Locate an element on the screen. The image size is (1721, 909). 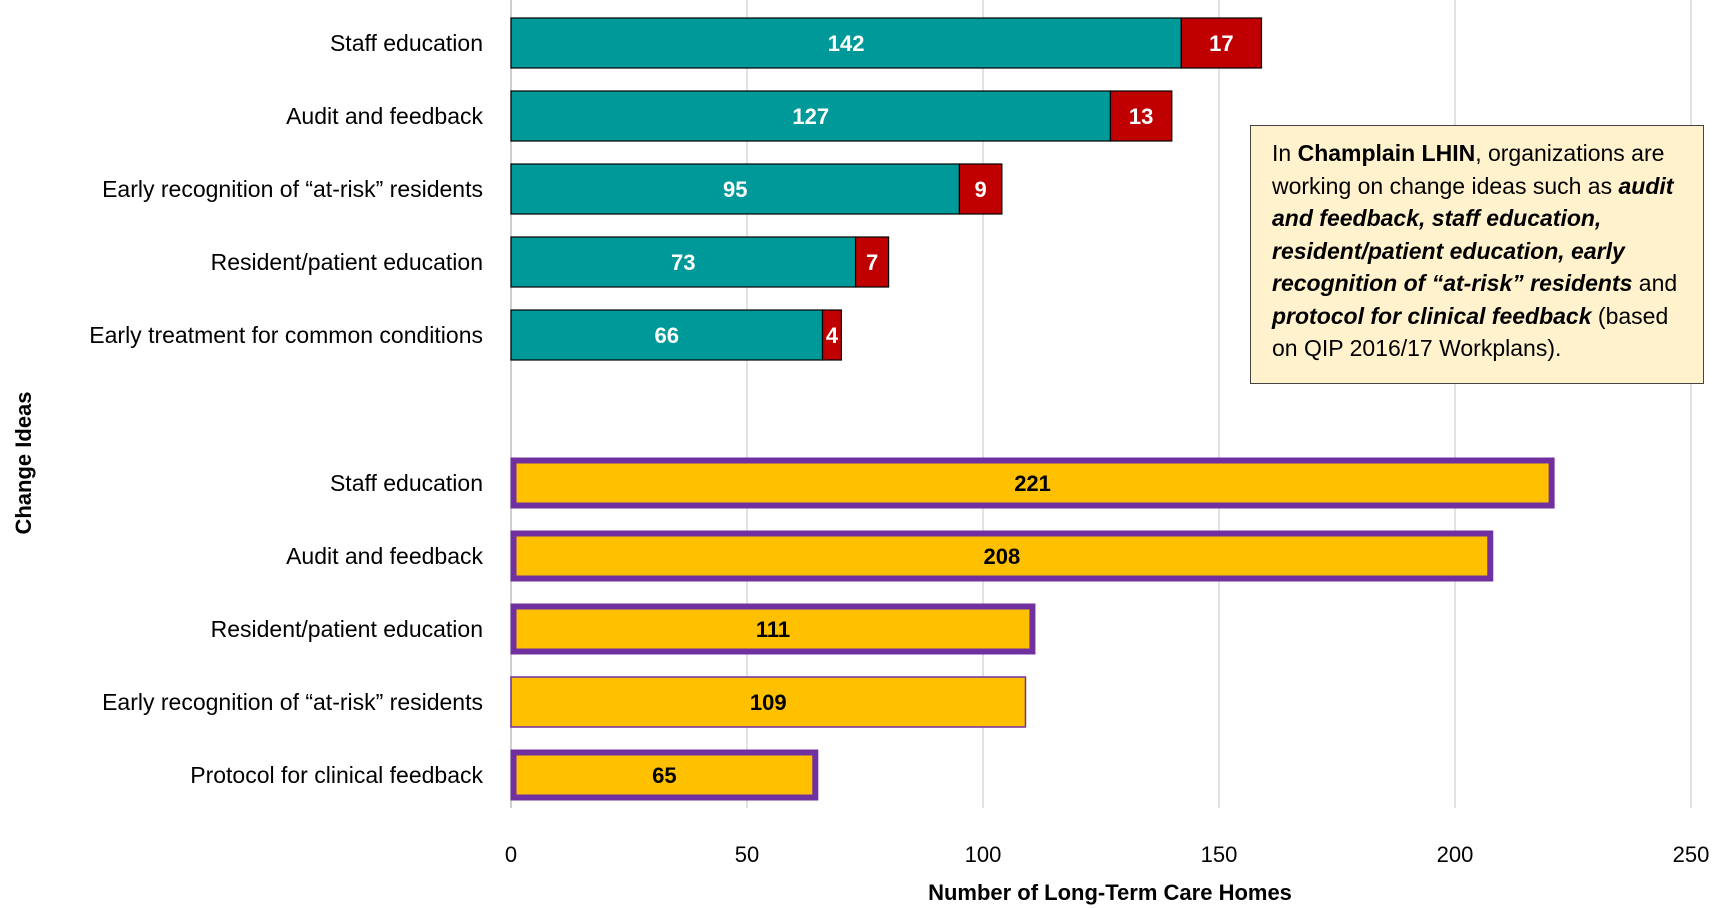
data-label: 4 is located at coordinates (832, 335).